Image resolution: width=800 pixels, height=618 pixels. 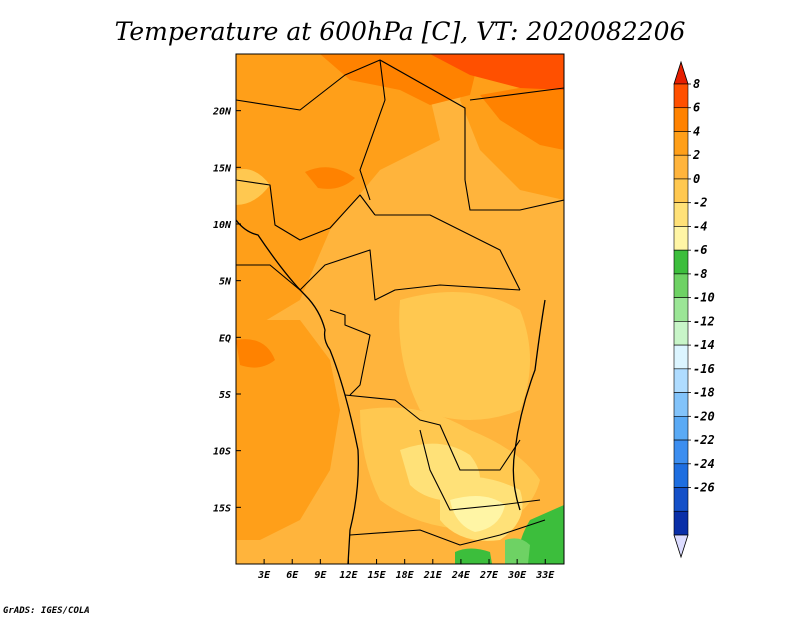 What do you see at coordinates (433, 575) in the screenshot?
I see `lon-tick-label: 21E` at bounding box center [433, 575].